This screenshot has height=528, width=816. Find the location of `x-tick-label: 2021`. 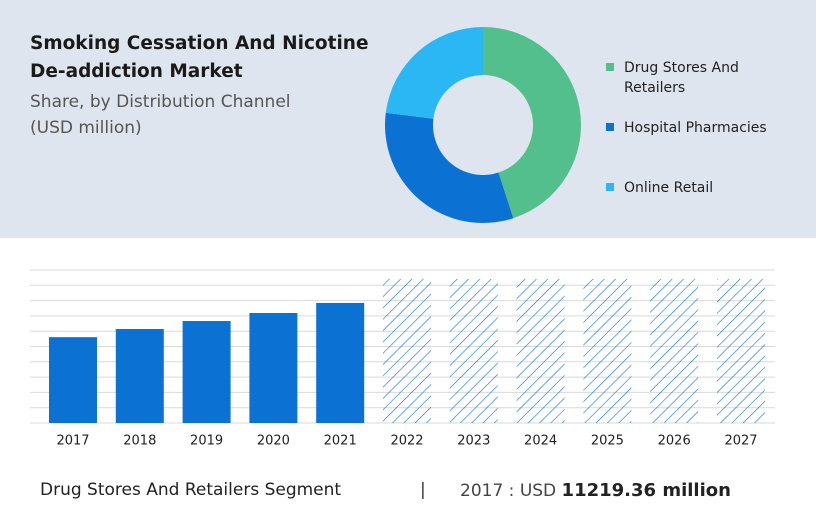

x-tick-label: 2021 is located at coordinates (340, 441).